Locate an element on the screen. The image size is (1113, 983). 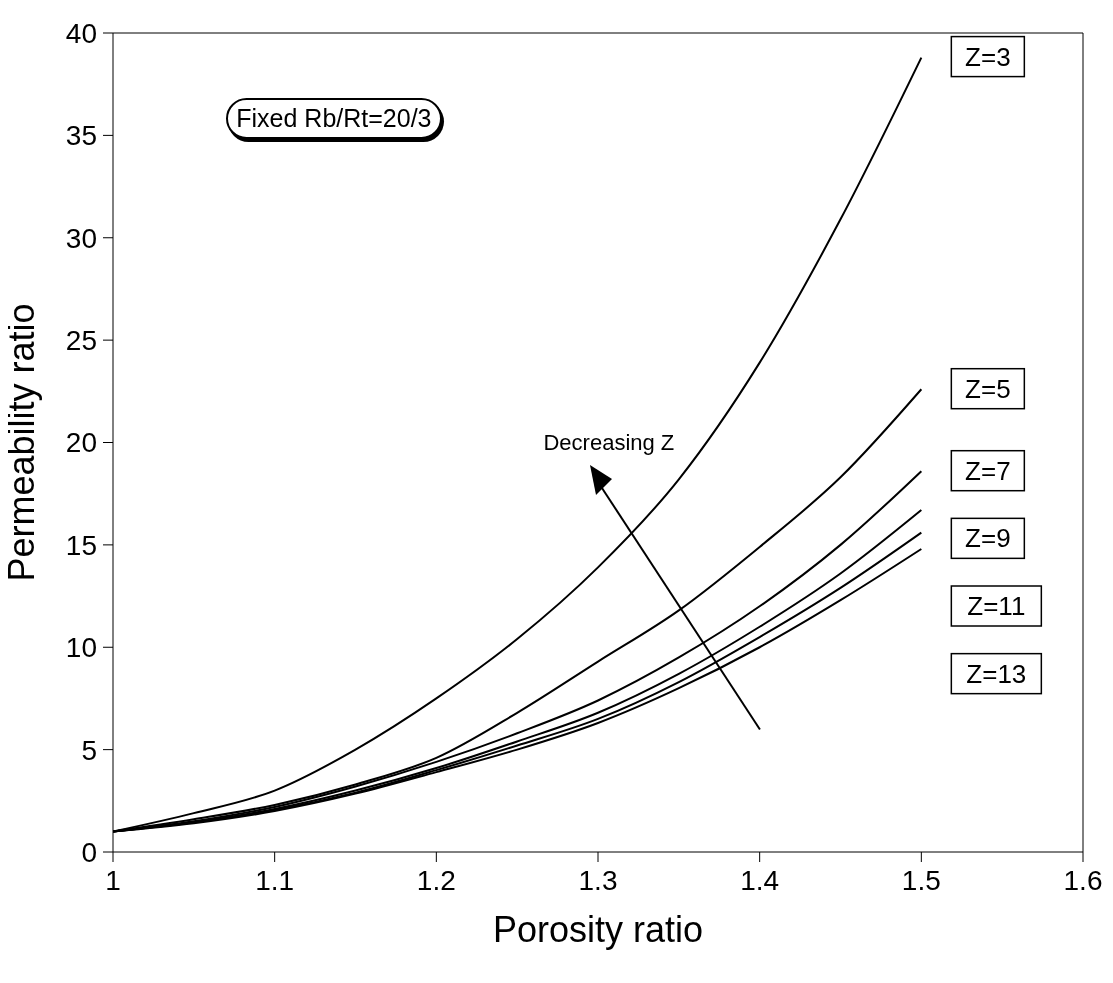
y-axis-title: Permeability ratio is located at coordinates (21, 442).